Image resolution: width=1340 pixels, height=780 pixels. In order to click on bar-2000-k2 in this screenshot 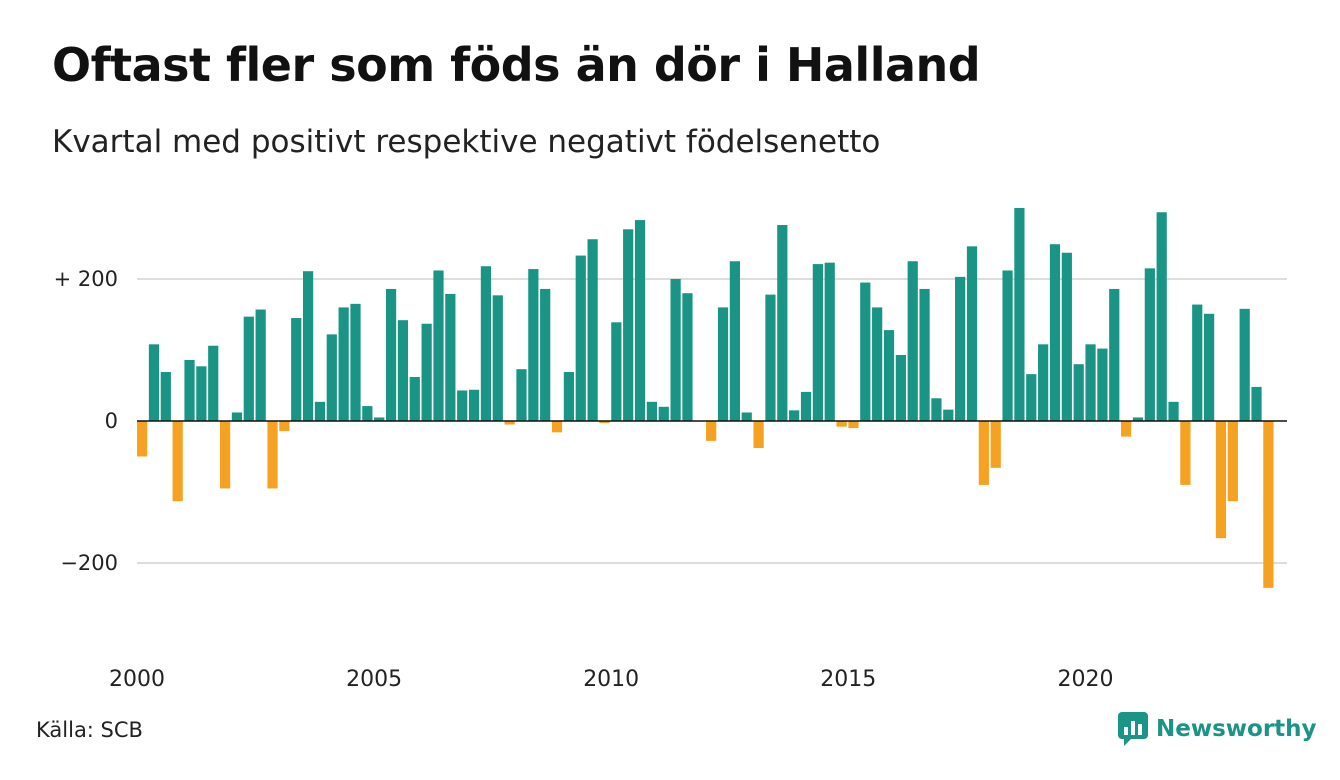, I will do `click(154, 382)`.